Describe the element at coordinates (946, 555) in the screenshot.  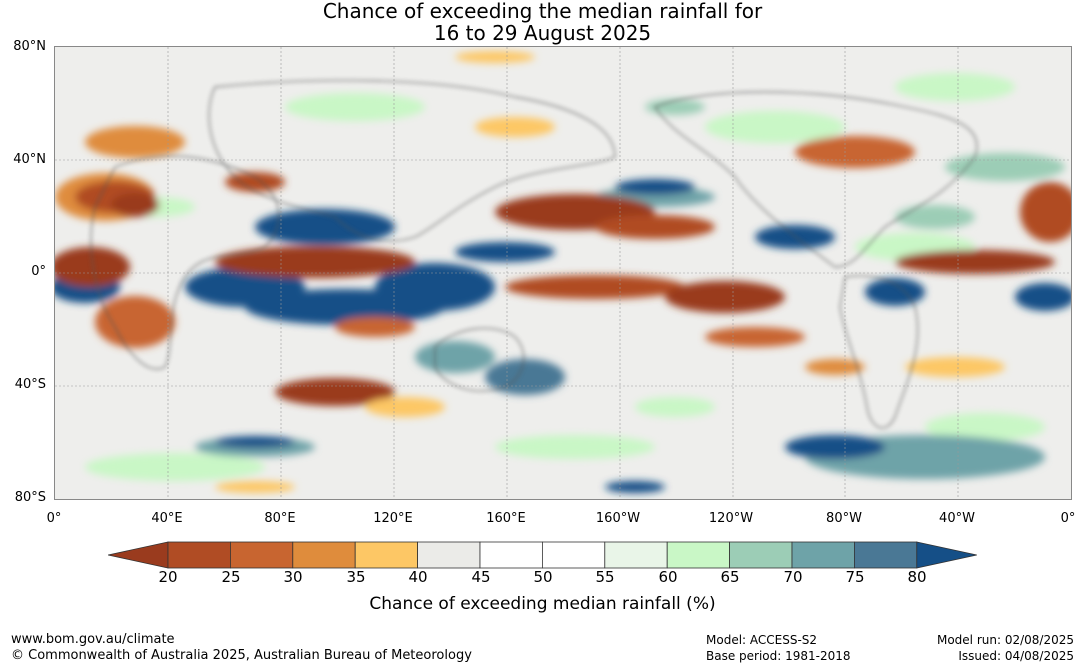
I see `colorbar-arrow-high` at that location.